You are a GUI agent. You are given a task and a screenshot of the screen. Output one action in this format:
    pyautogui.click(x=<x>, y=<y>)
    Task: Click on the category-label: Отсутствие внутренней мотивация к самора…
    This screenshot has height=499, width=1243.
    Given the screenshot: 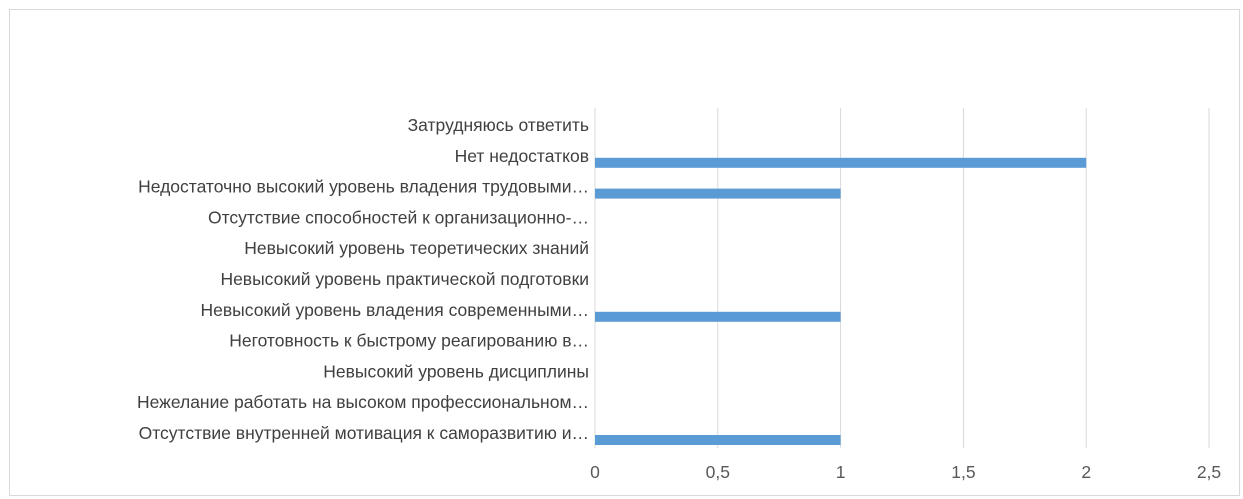 What is the action you would take?
    pyautogui.click(x=364, y=433)
    